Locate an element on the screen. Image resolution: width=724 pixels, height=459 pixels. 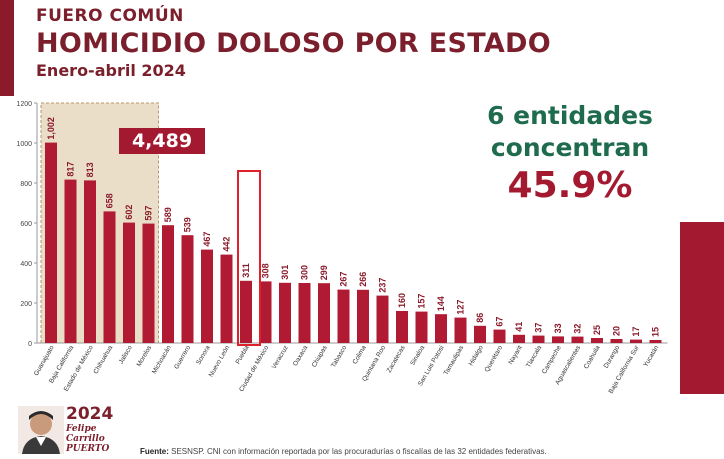
bar-michoacan is located at coordinates (168, 284).